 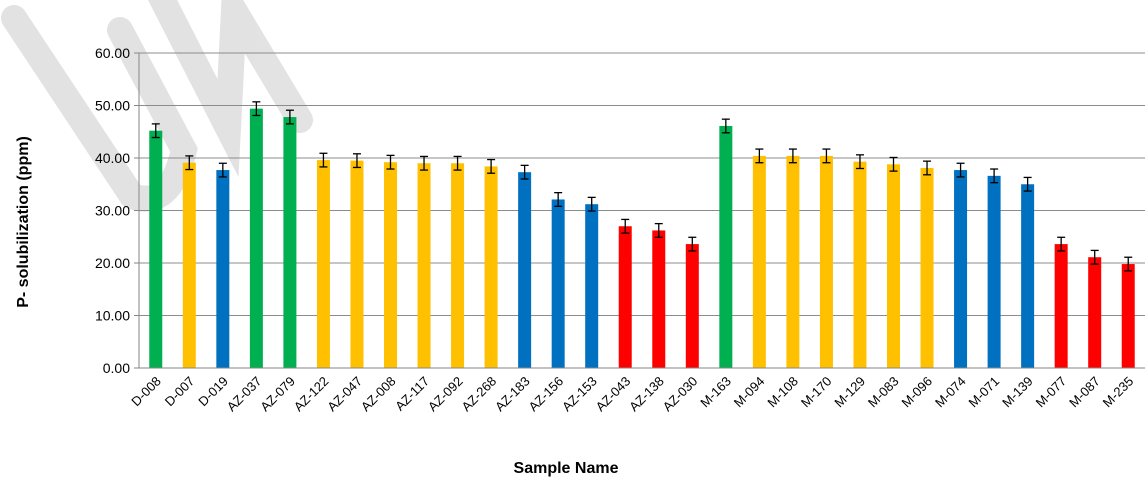 I want to click on y-tick-label: 20.00, so click(x=112, y=263).